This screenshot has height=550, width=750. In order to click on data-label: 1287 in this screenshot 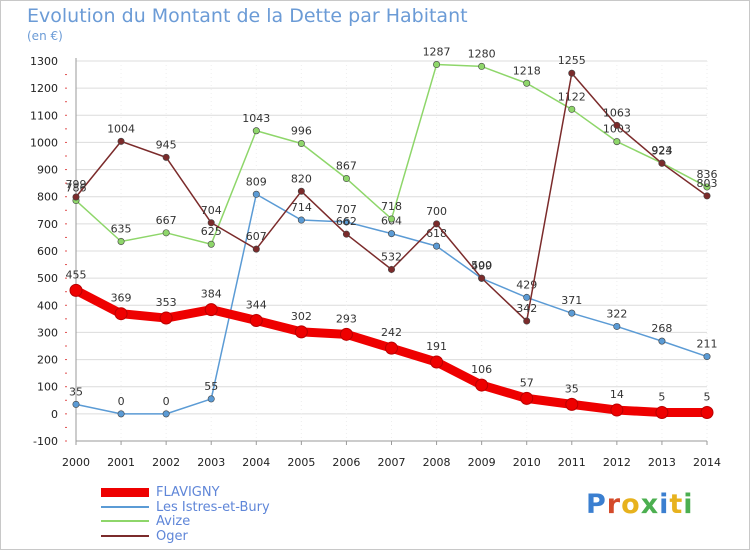, I will do `click(437, 52)`.